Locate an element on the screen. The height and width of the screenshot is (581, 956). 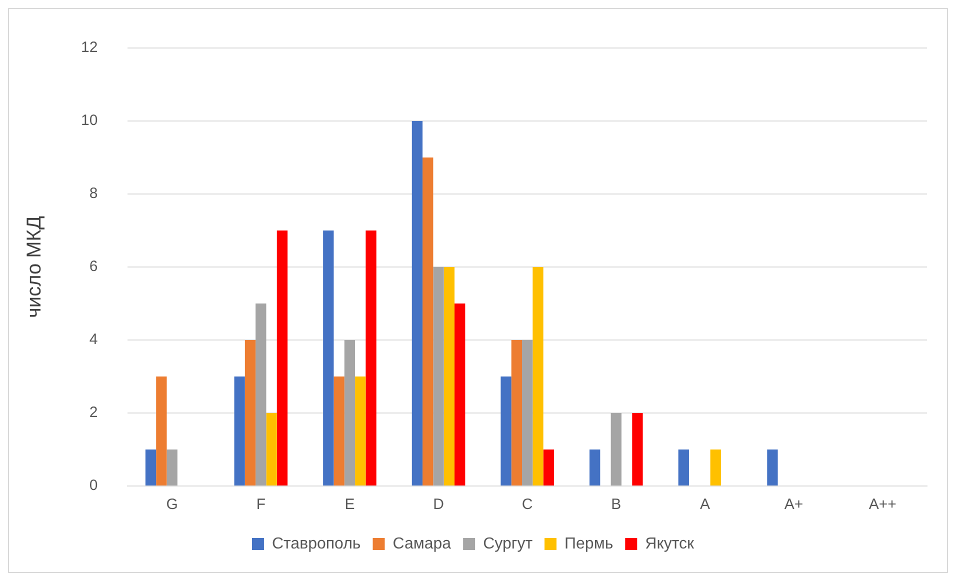
x-tick-label: A is located at coordinates (705, 505).